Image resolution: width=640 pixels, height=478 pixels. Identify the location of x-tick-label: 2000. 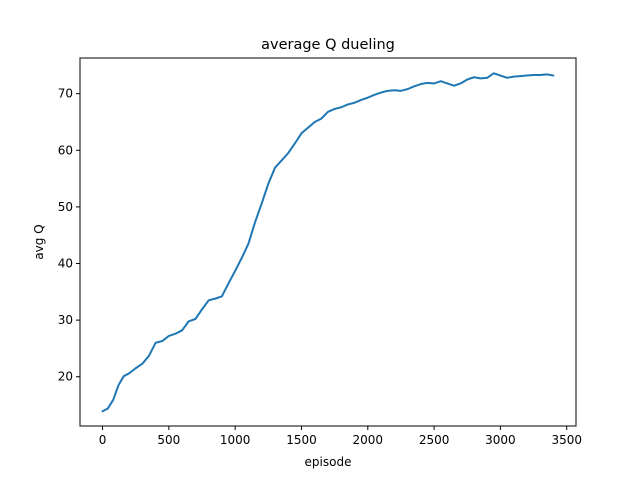
(368, 440).